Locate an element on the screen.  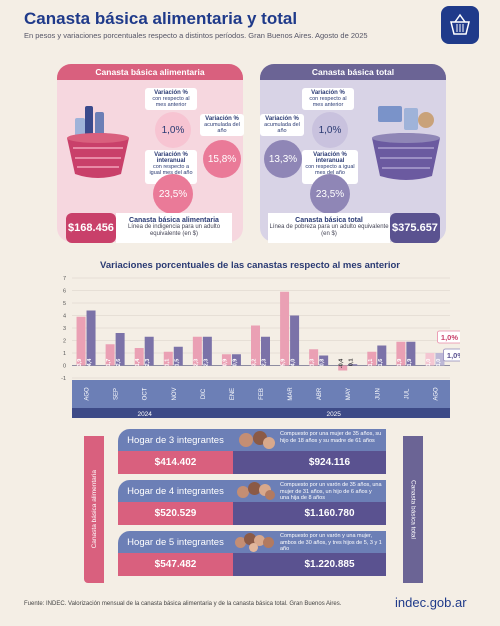
bar-value-label: 4,0 is located at coordinates (294, 363).